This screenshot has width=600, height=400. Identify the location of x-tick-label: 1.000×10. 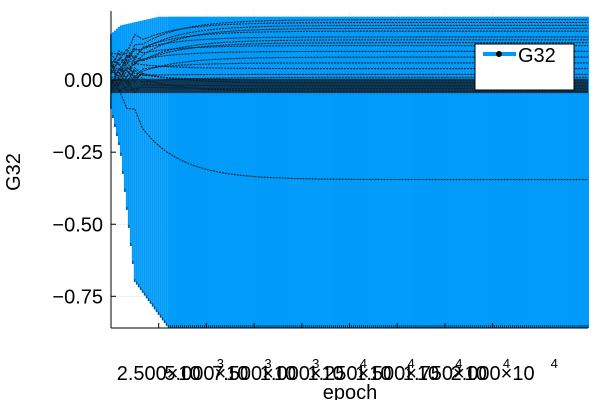
(302, 374).